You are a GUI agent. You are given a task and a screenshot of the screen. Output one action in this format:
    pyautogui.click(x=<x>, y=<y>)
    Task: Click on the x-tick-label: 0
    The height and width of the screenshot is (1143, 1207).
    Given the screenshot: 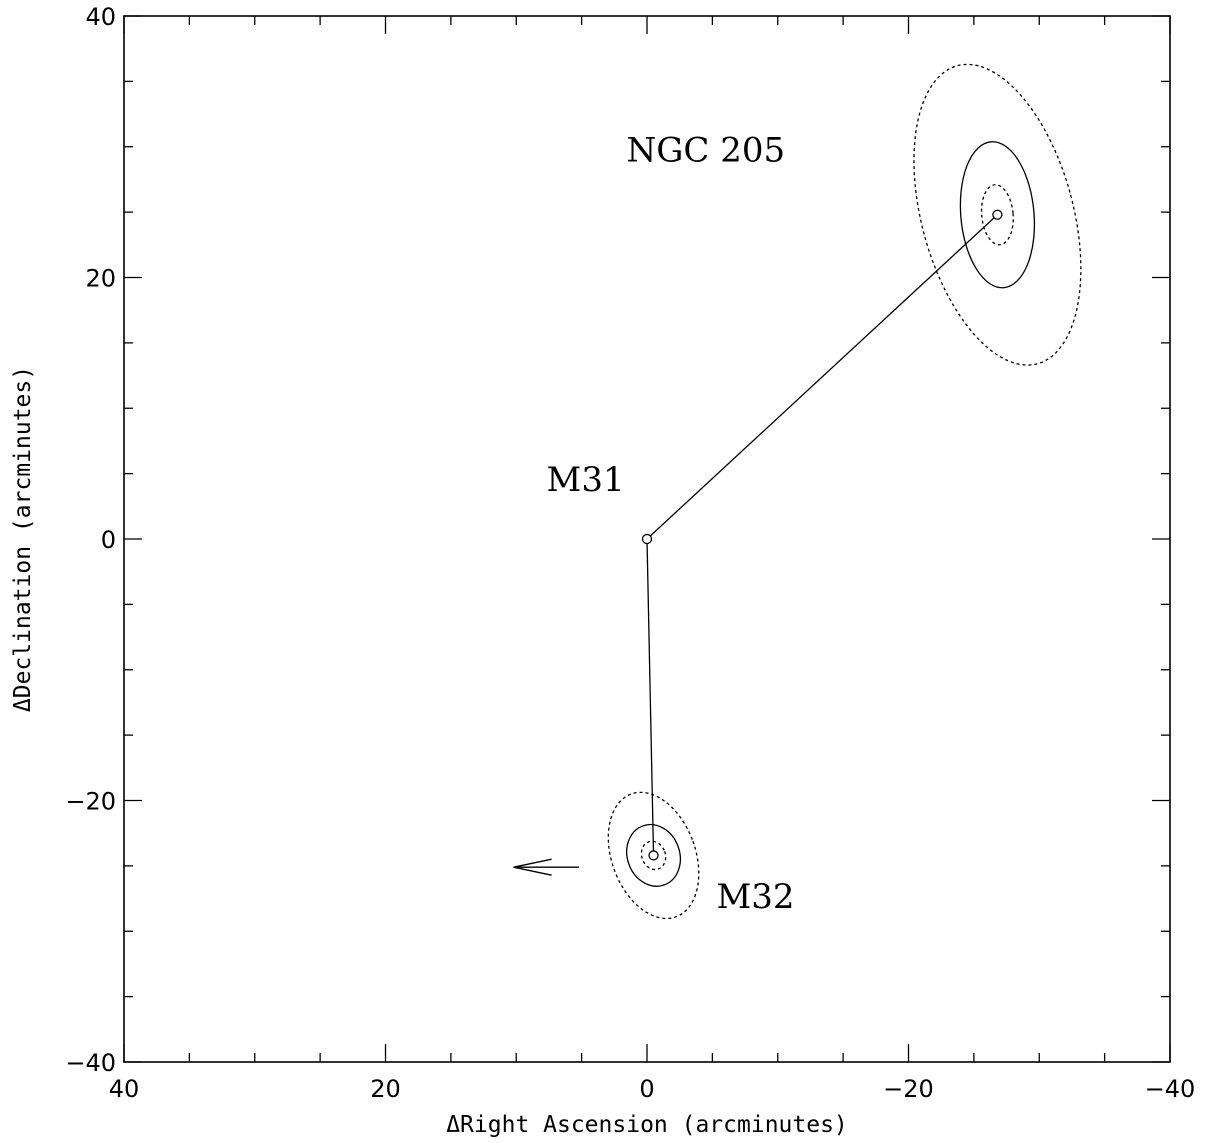 What is the action you would take?
    pyautogui.click(x=646, y=1089)
    